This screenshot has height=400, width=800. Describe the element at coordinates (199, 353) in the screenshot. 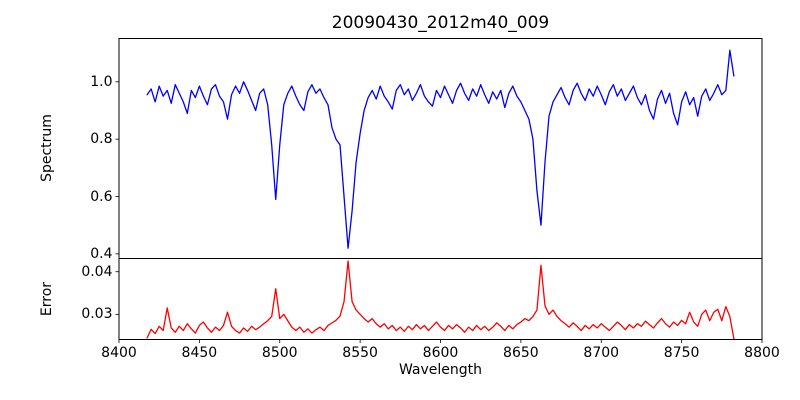

I see `x-tick-label: 8450` at that location.